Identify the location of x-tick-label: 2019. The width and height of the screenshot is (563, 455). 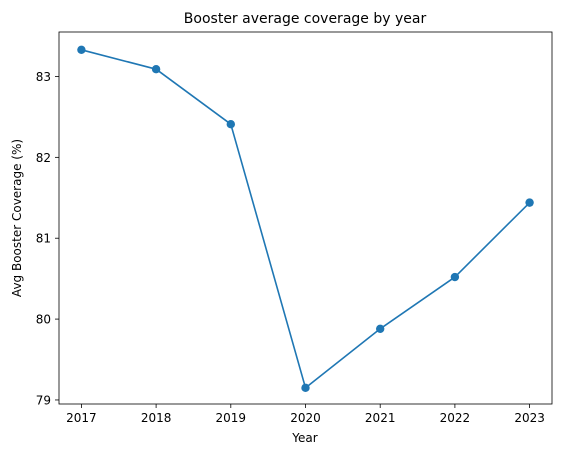
(231, 418).